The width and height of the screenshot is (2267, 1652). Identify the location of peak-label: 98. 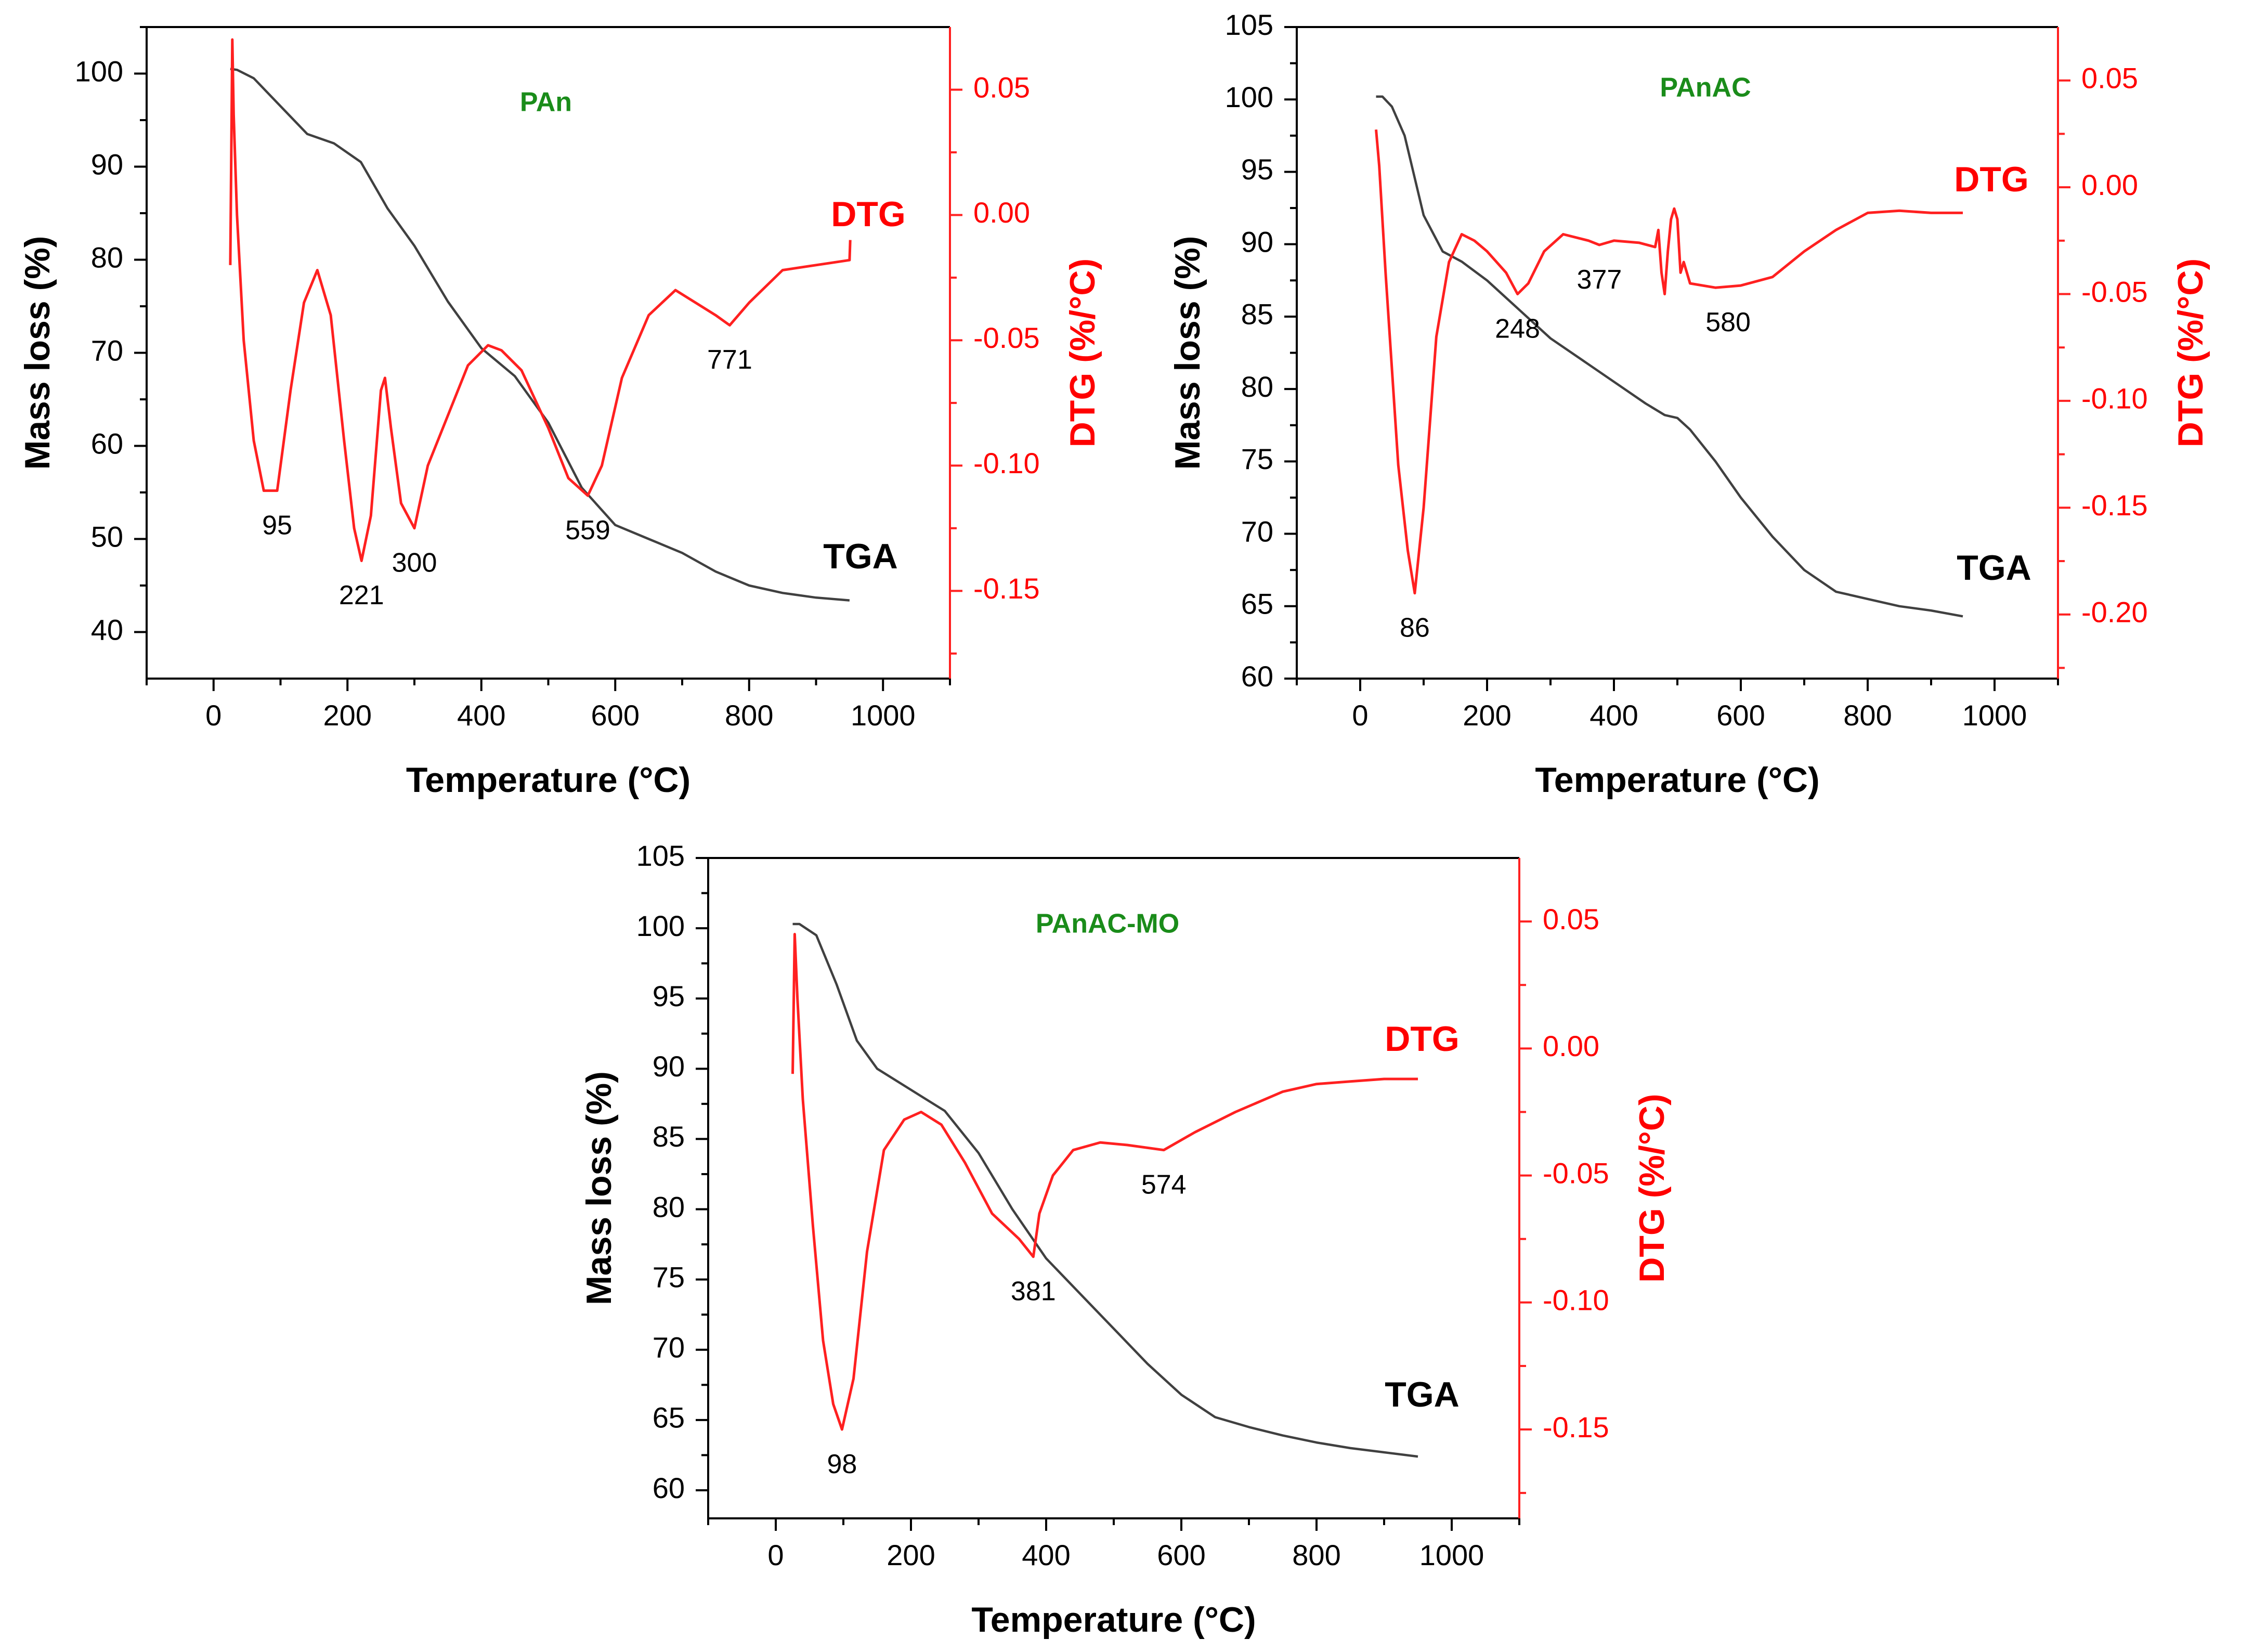
(842, 1464).